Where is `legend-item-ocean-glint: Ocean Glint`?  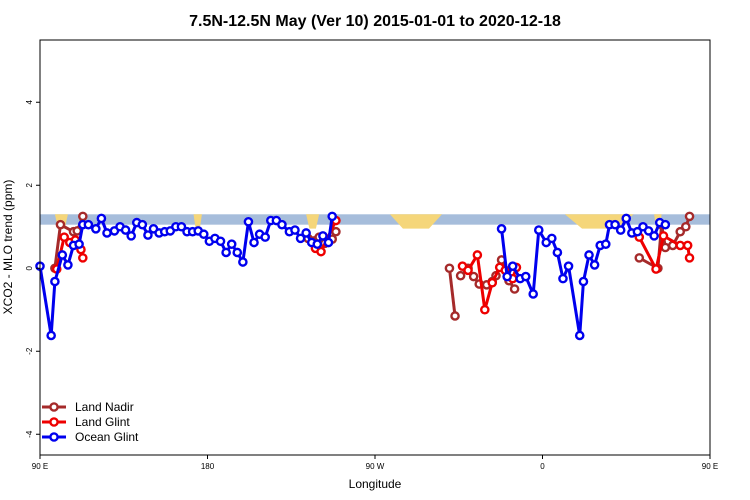
legend-item-ocean-glint: Ocean Glint is located at coordinates (90, 437).